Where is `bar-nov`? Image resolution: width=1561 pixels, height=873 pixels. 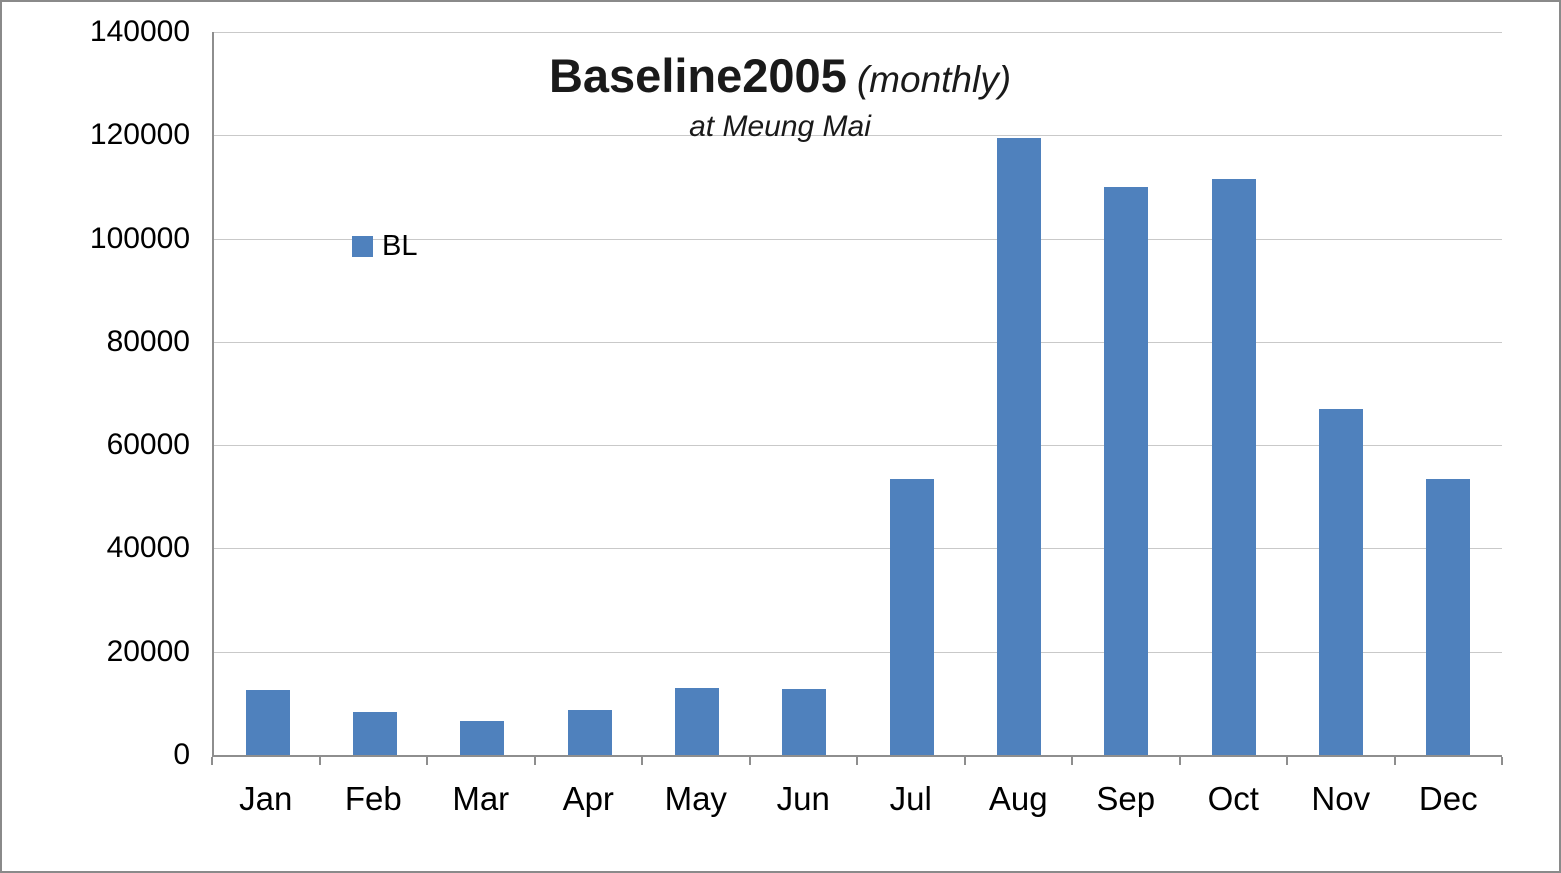
bar-nov is located at coordinates (1340, 582).